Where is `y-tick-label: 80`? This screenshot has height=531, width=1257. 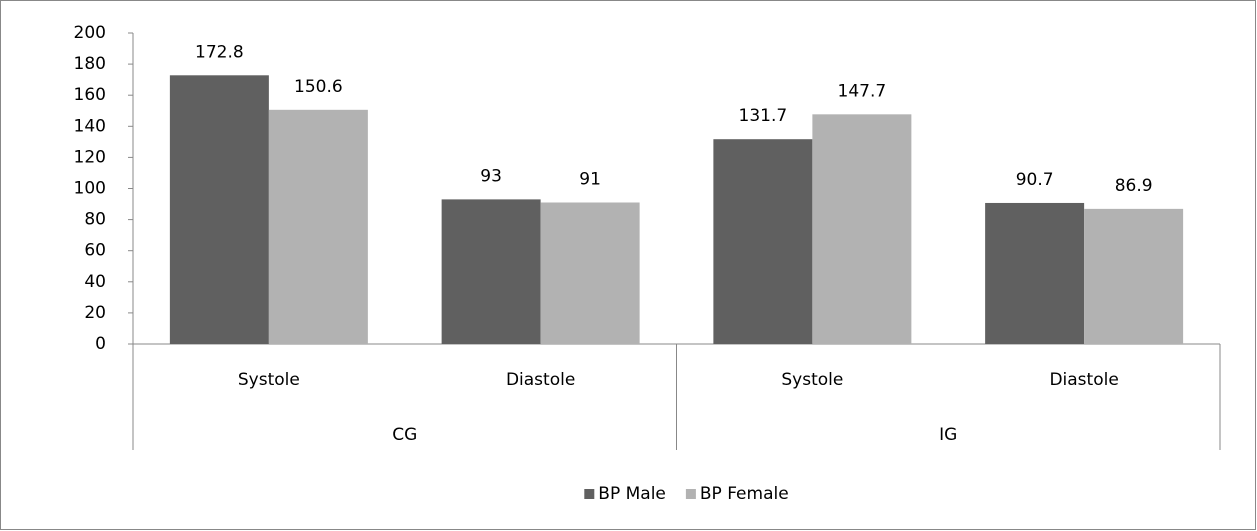
y-tick-label: 80 is located at coordinates (95, 220).